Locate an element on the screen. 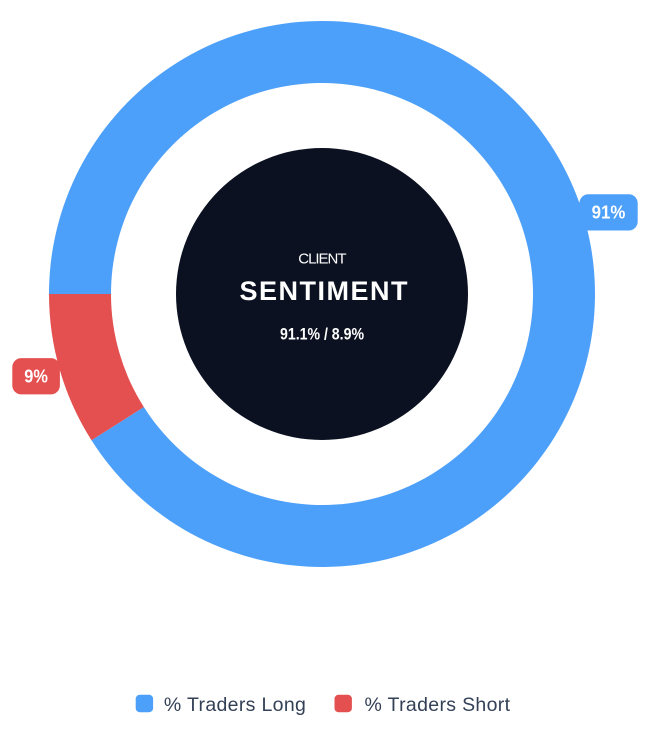 This screenshot has width=661, height=733. svg-text: % Traders Short is located at coordinates (438, 705).